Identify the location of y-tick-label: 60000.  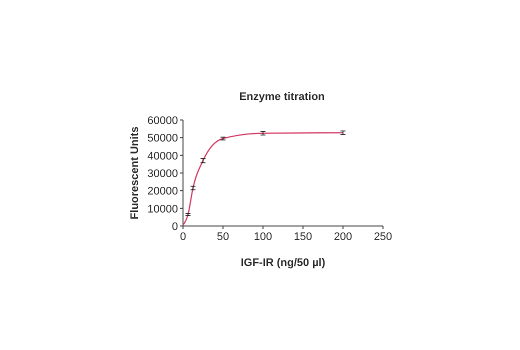
(162, 121).